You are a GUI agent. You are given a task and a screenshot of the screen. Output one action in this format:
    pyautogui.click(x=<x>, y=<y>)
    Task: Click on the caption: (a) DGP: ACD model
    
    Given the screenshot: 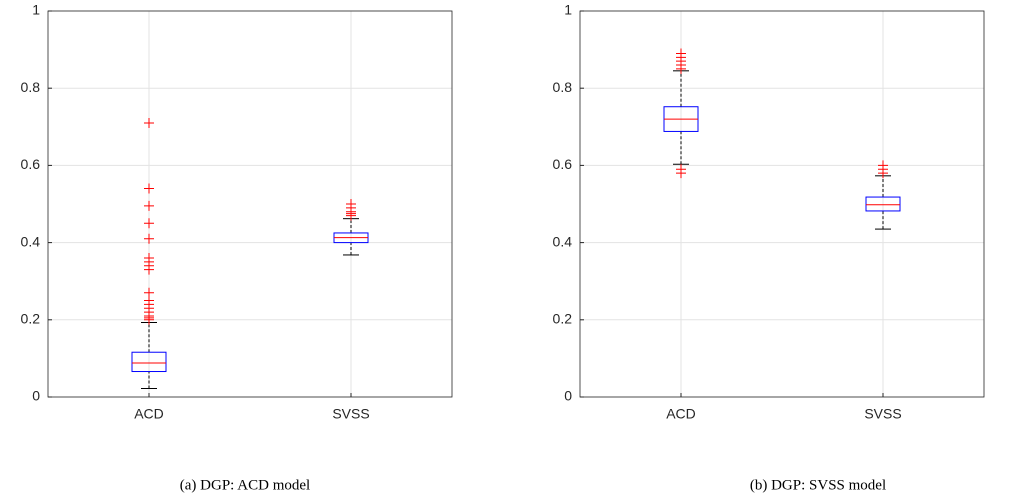 What is the action you would take?
    pyautogui.click(x=245, y=485)
    